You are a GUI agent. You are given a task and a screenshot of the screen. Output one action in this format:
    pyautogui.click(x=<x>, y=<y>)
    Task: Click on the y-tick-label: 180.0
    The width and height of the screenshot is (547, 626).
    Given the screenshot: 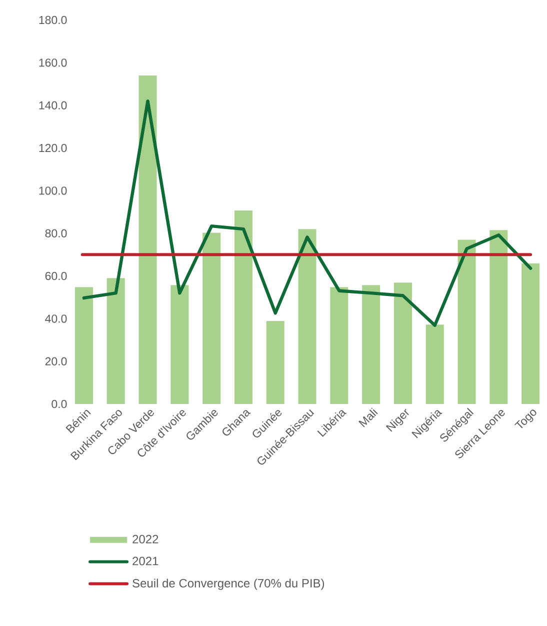 What is the action you would take?
    pyautogui.click(x=53, y=20)
    